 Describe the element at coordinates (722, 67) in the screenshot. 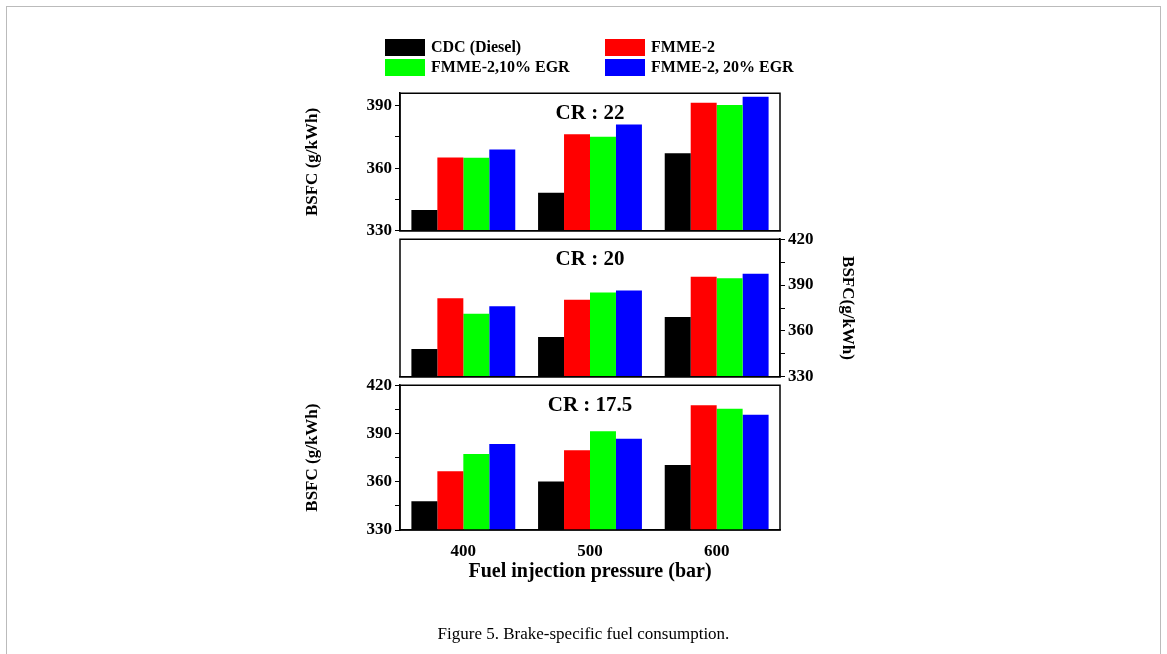

I see `legend-label: FMME-2, 20% EGR` at that location.